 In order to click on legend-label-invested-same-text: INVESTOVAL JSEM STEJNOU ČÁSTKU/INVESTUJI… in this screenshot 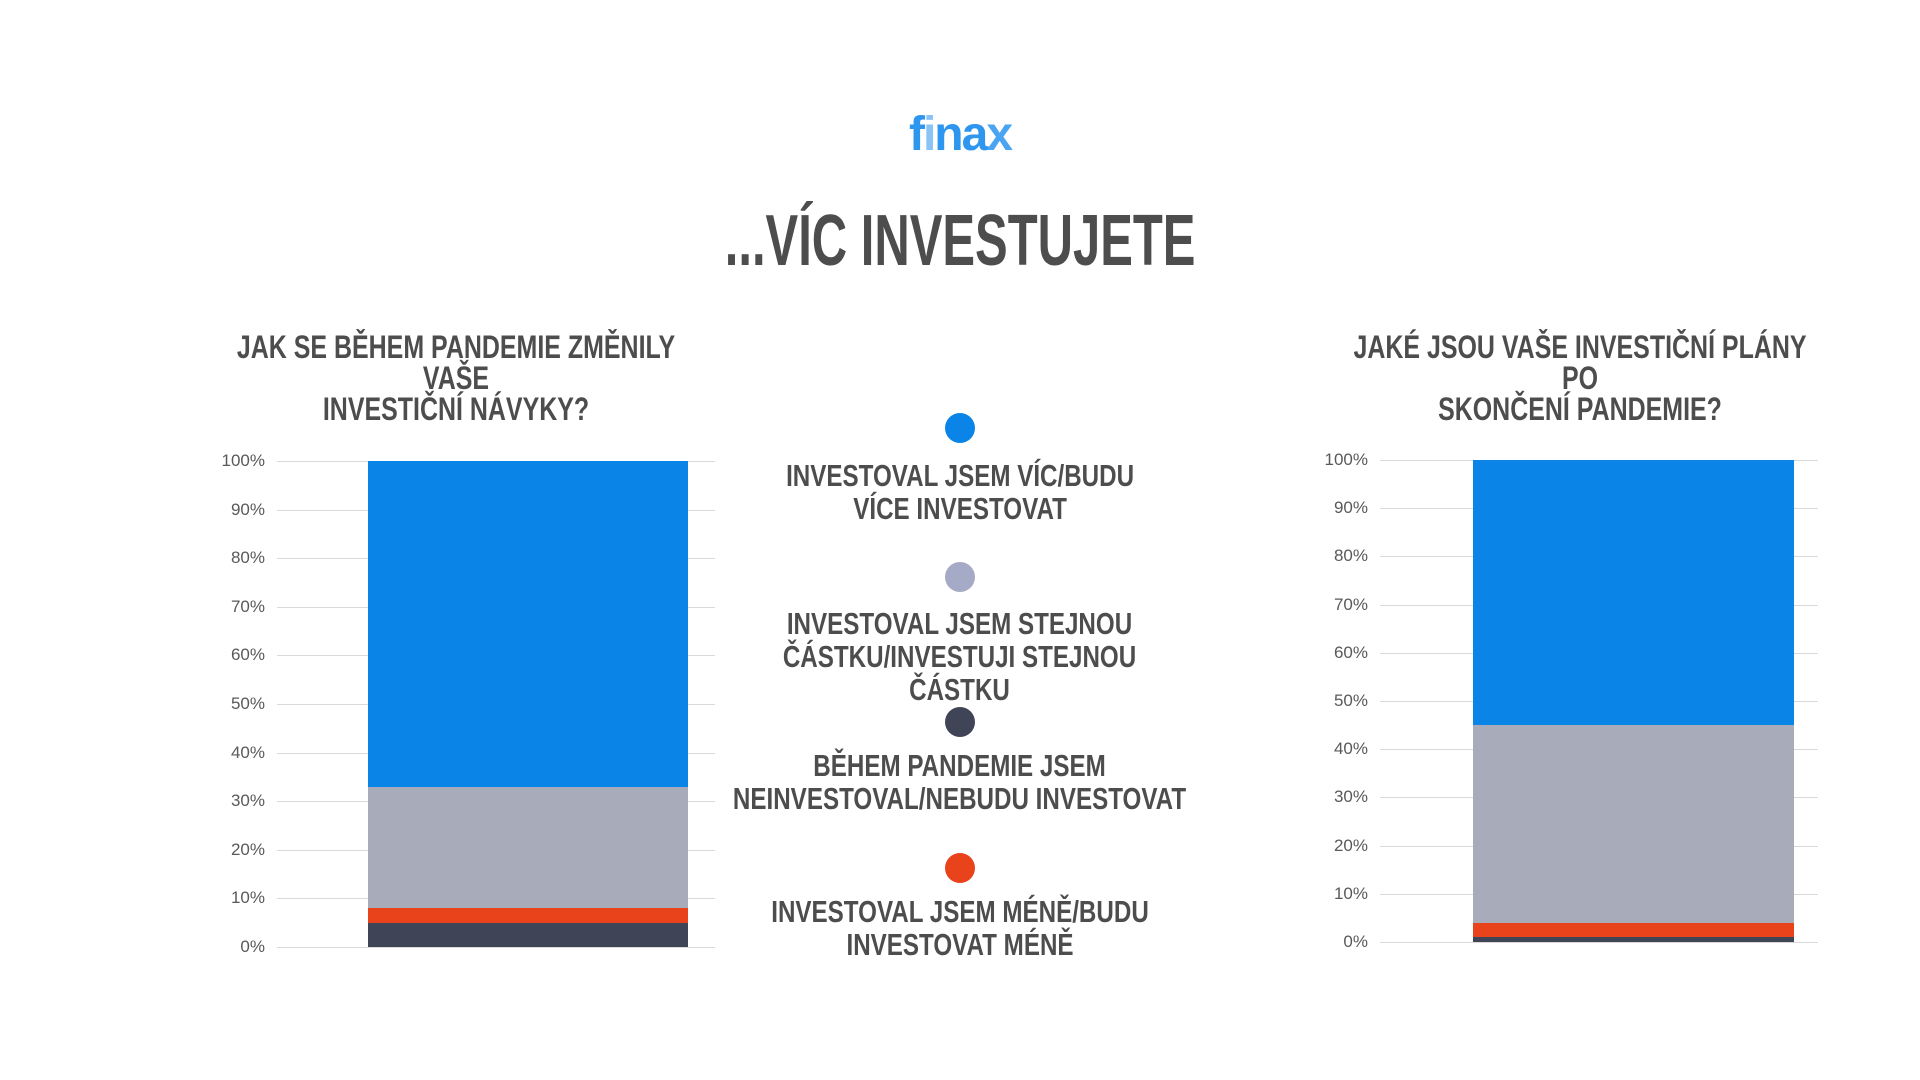, I will do `click(960, 656)`.